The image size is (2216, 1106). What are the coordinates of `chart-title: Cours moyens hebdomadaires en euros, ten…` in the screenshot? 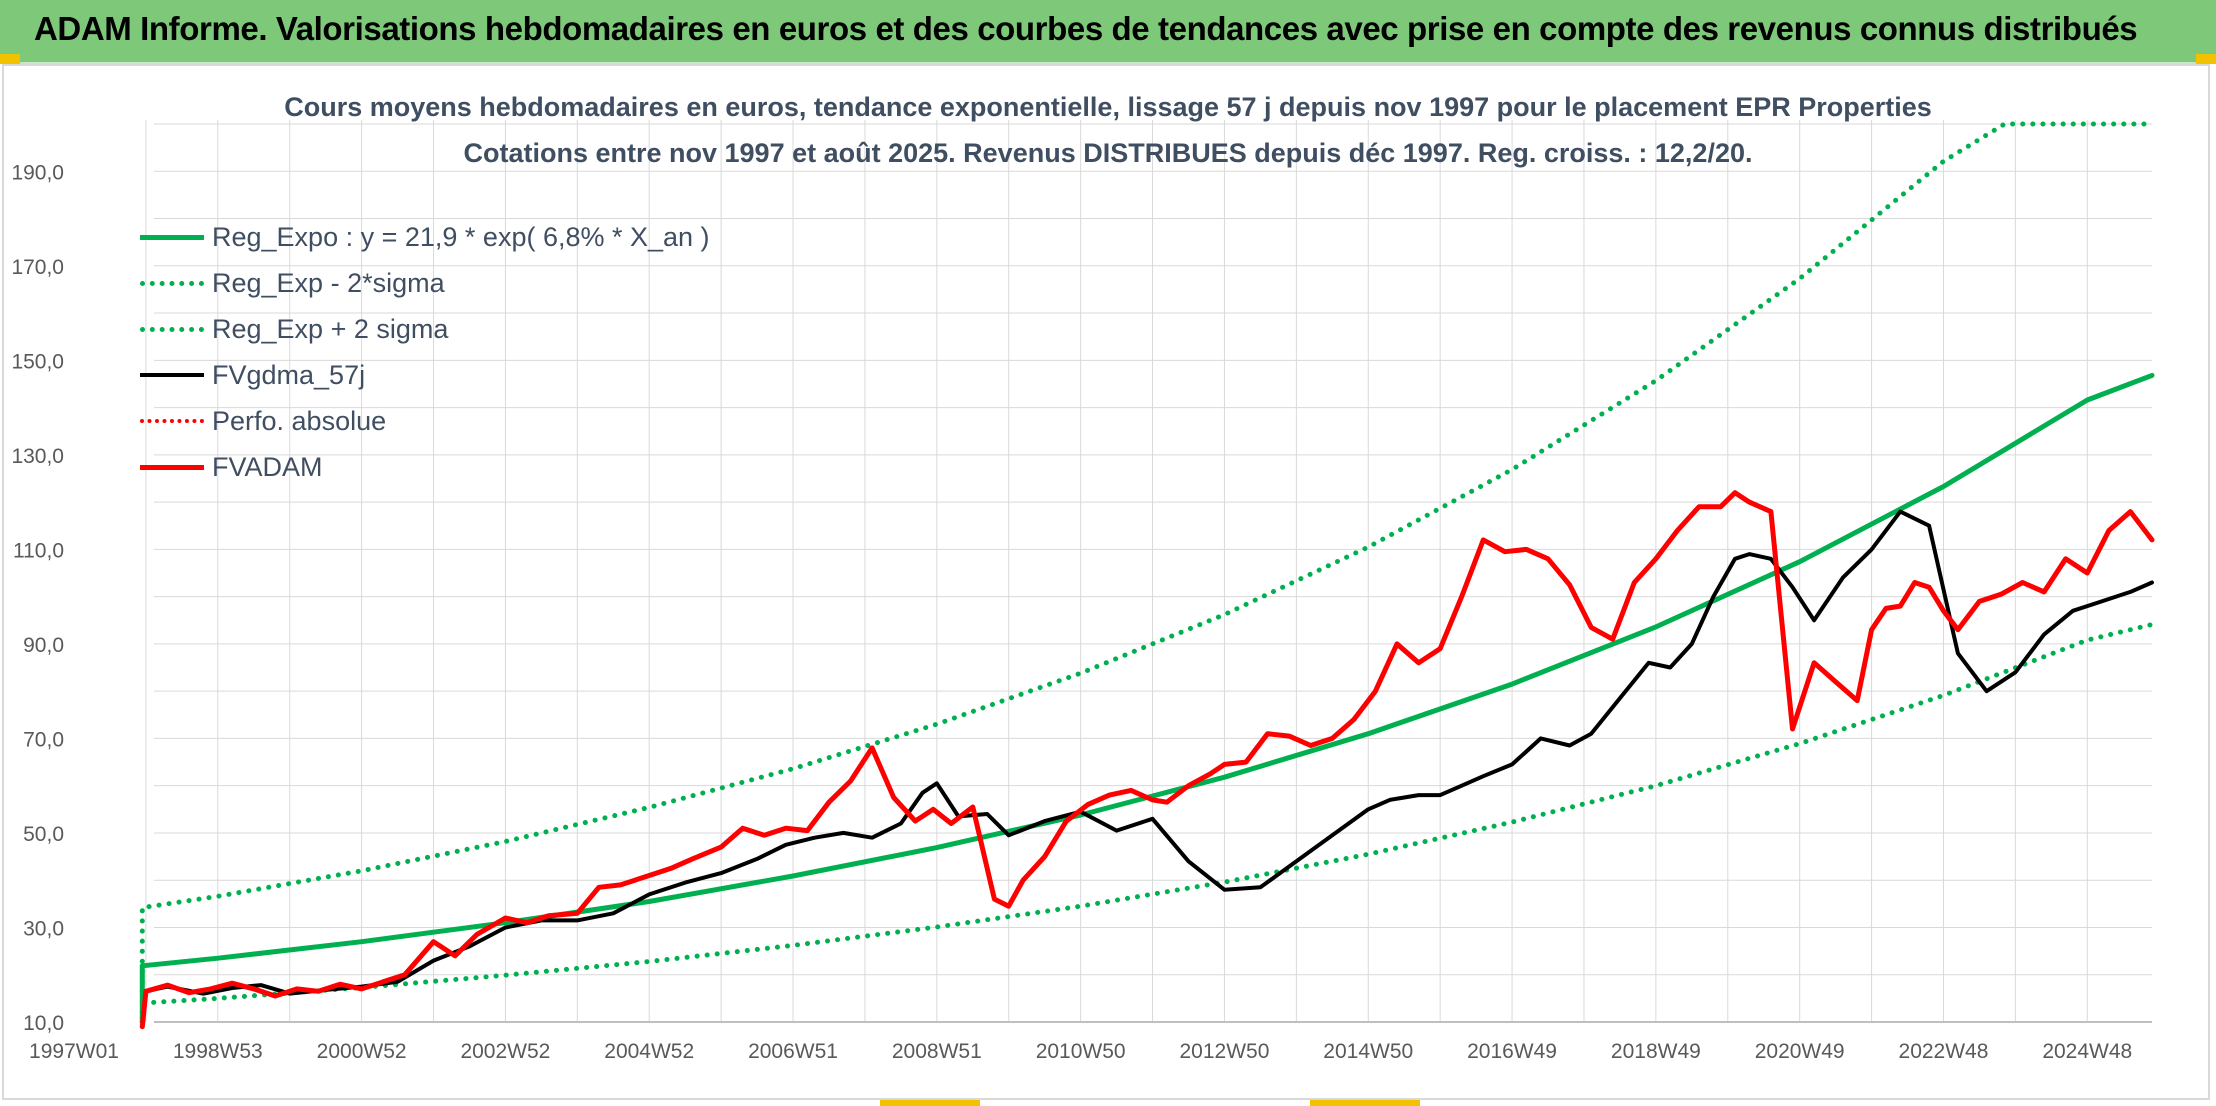 It's located at (1108, 107).